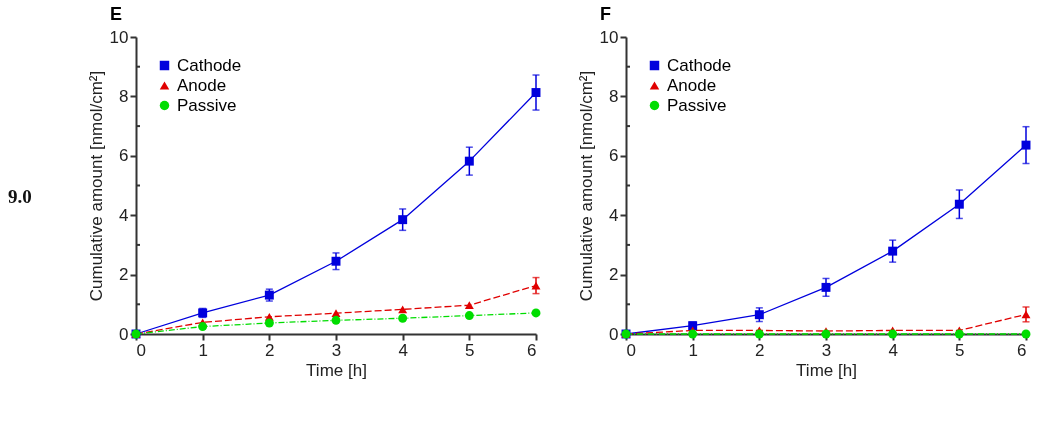 The height and width of the screenshot is (421, 1050). Describe the element at coordinates (20, 196) in the screenshot. I see `text: 9.0` at that location.